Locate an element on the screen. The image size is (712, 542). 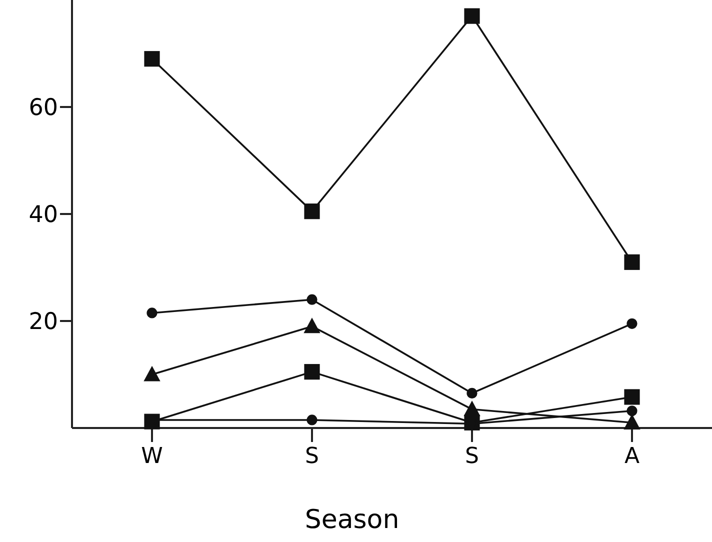
x-tick-label: A is located at coordinates (632, 456).